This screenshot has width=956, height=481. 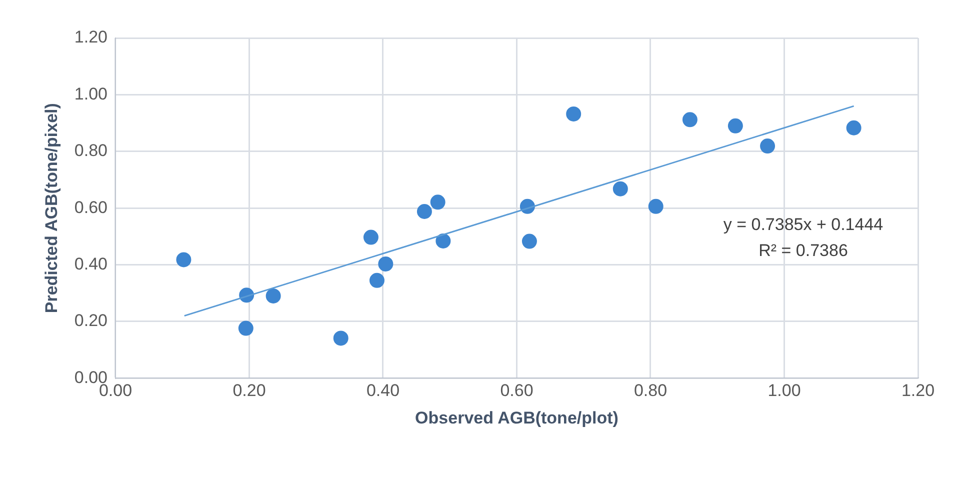 I want to click on y-tick-label: 0.40, so click(x=91, y=264).